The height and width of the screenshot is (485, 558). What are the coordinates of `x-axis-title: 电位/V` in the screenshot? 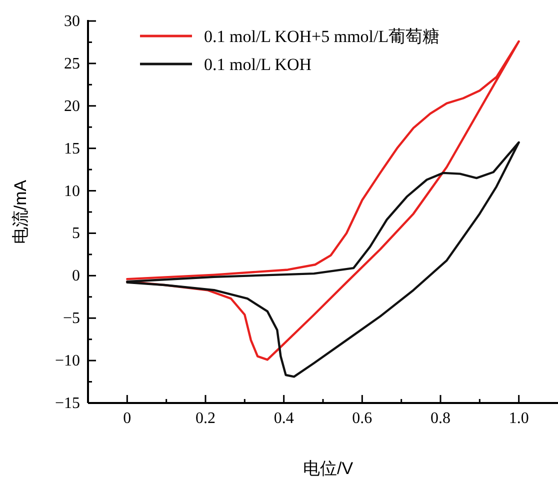 It's located at (328, 468).